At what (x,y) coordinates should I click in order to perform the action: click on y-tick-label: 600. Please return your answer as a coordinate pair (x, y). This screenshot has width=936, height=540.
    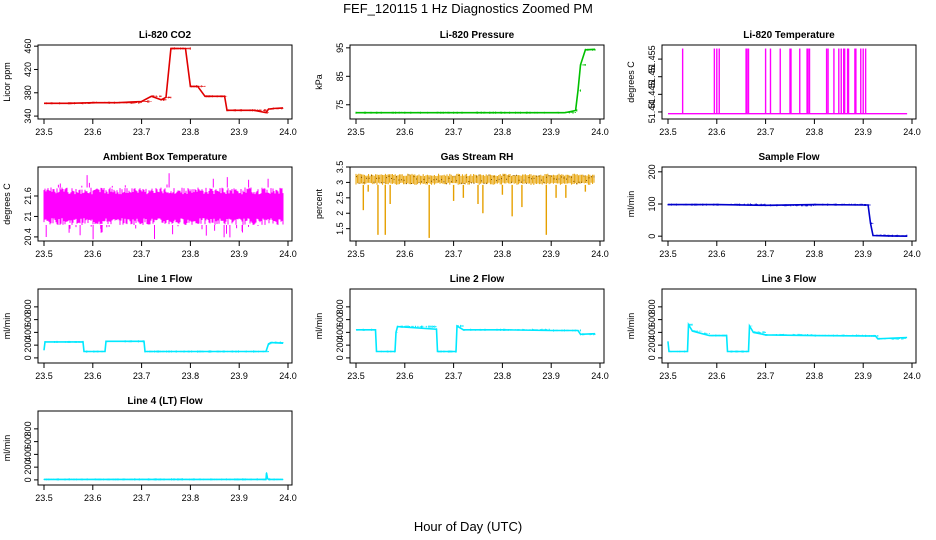
    Looking at the image, I should click on (340, 319).